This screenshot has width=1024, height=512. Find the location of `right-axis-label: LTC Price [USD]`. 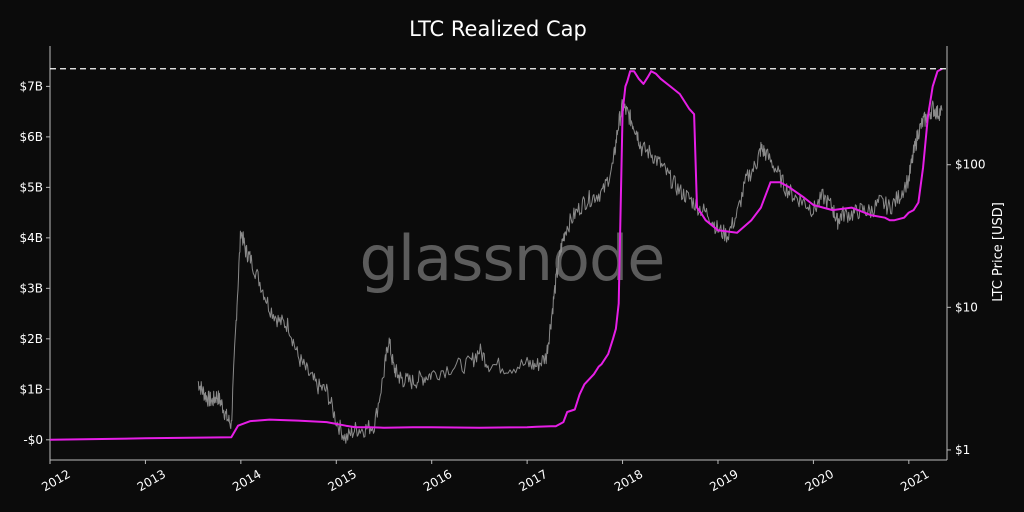

right-axis-label: LTC Price [USD] is located at coordinates (998, 252).